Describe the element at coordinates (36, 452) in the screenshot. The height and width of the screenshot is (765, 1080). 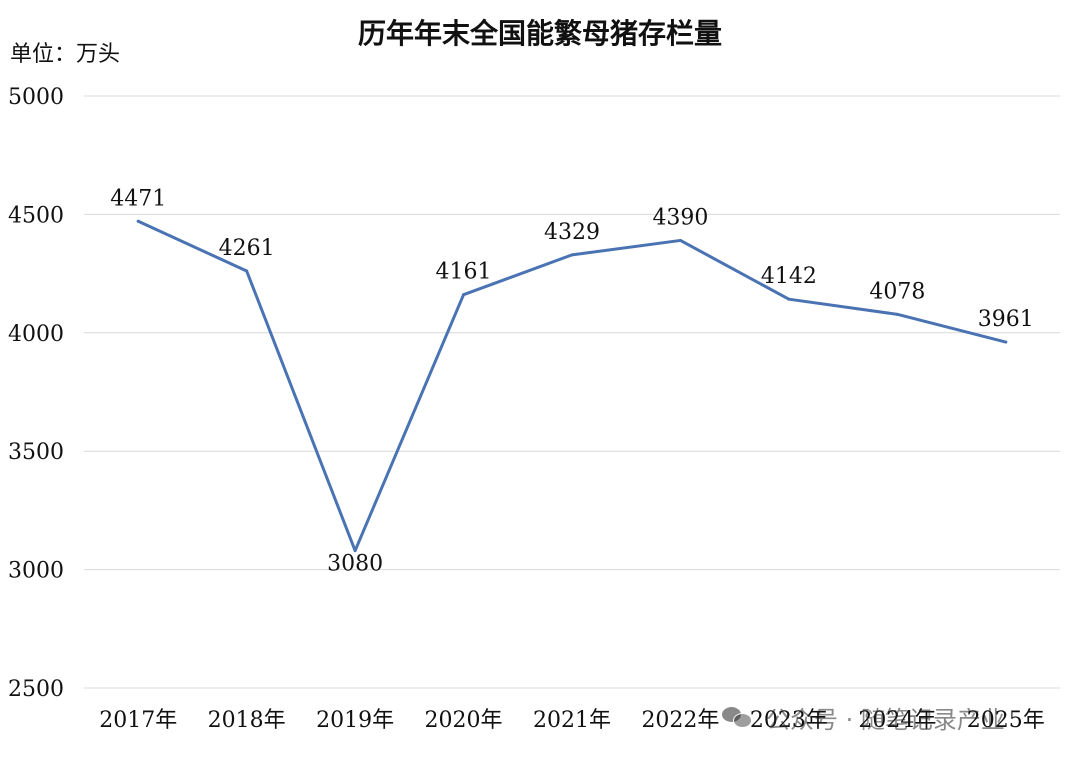
I see `y-tick-label: 3500` at that location.